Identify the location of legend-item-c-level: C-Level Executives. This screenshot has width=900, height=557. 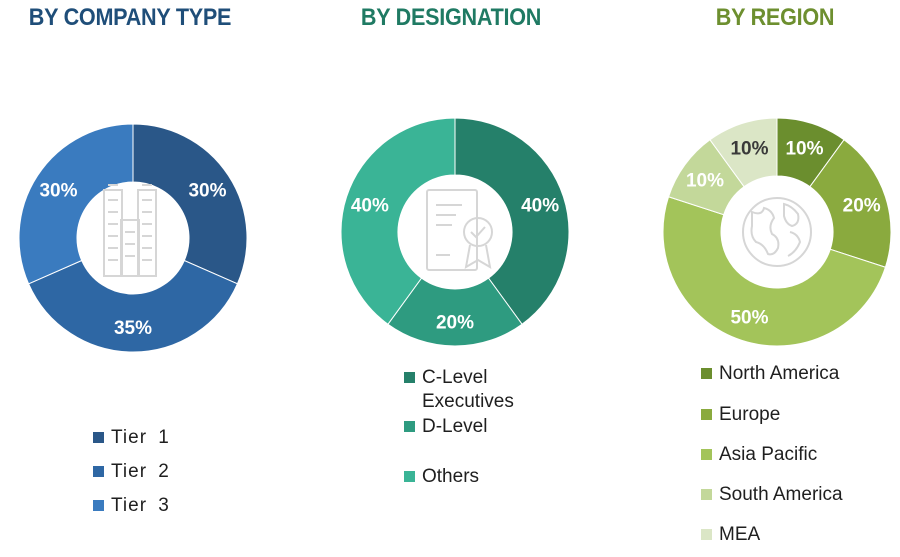
(459, 390).